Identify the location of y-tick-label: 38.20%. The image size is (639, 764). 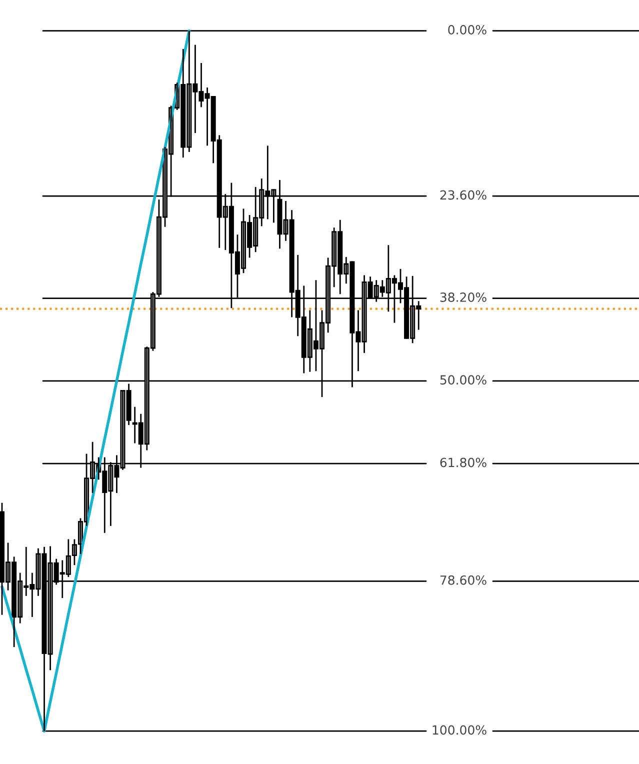
(463, 297).